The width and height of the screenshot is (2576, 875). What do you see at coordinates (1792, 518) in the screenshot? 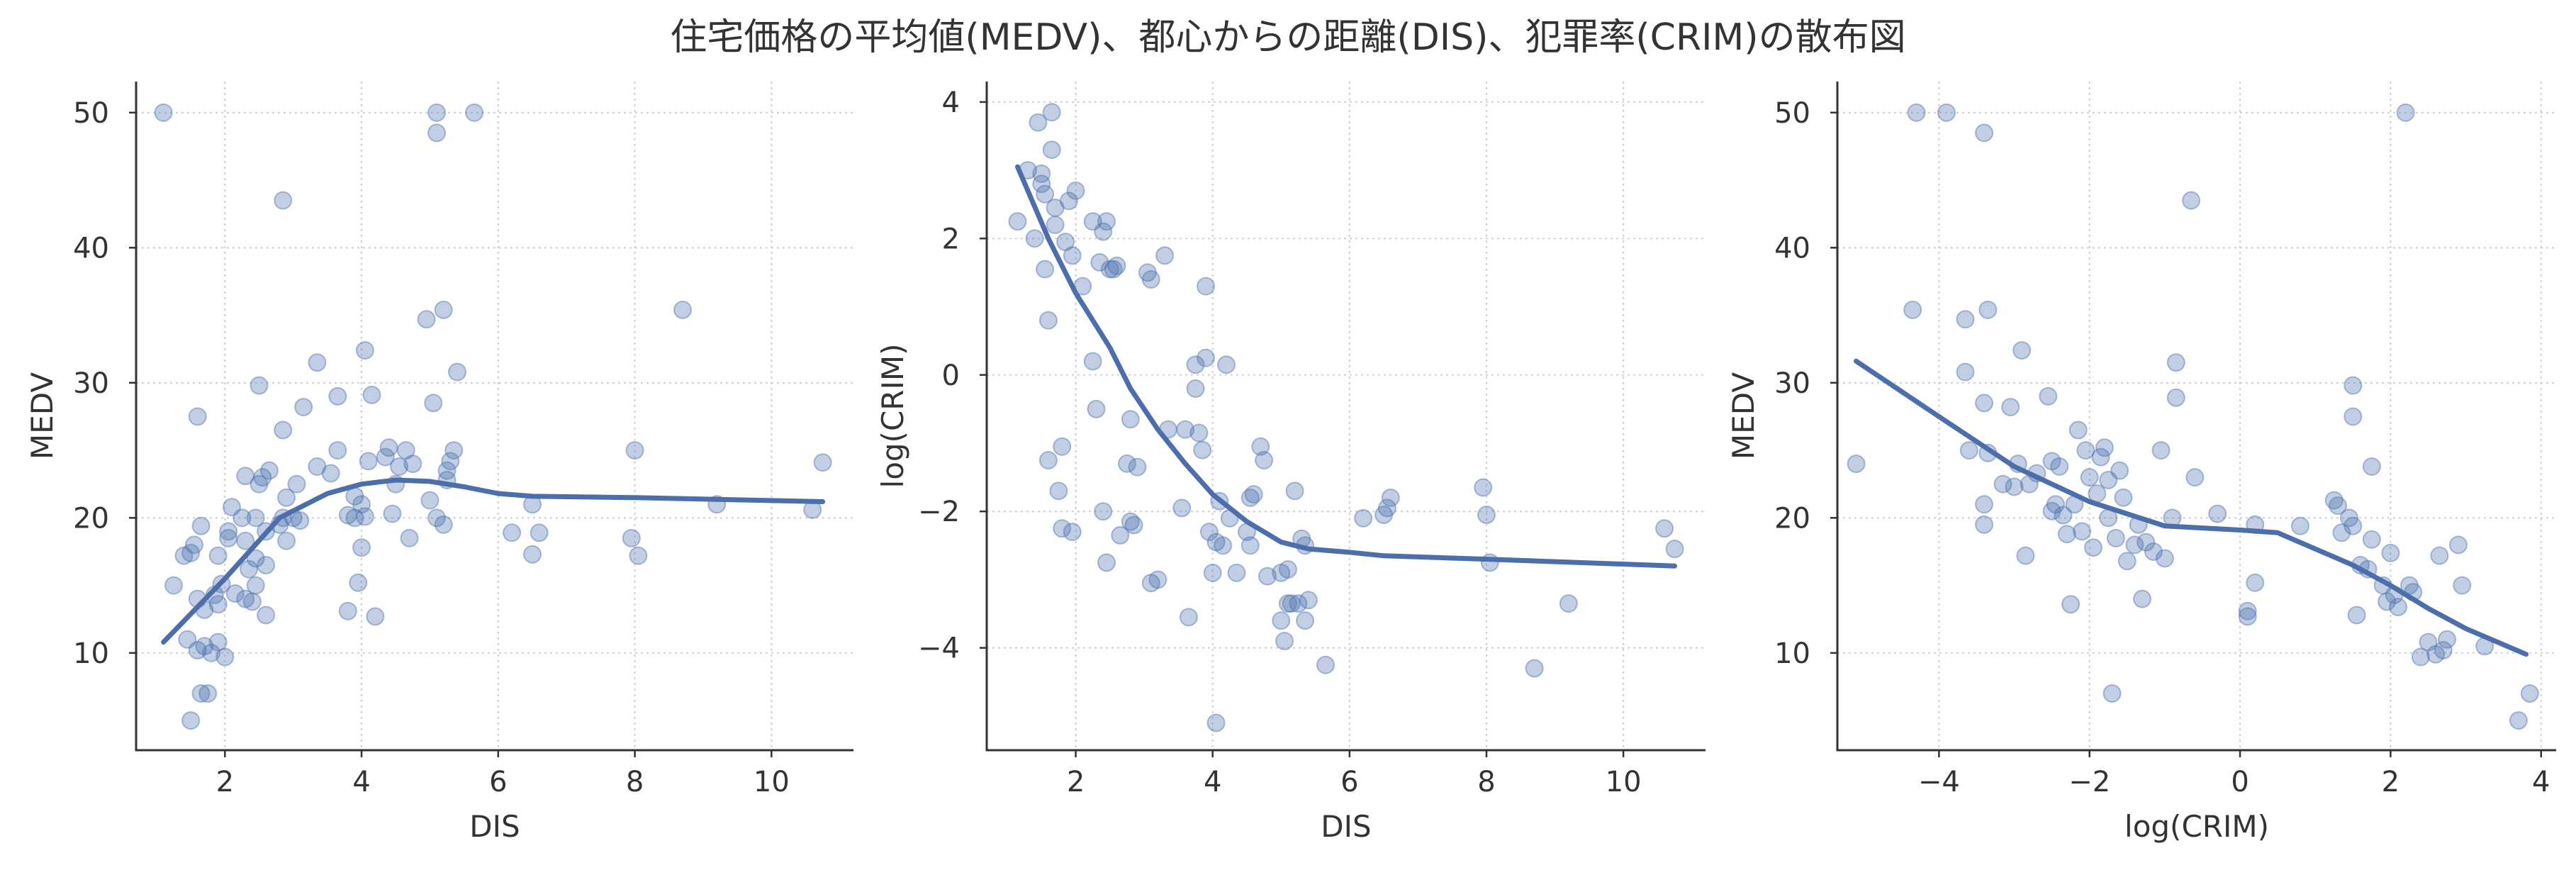
I see `y-tick-label: 20` at bounding box center [1792, 518].